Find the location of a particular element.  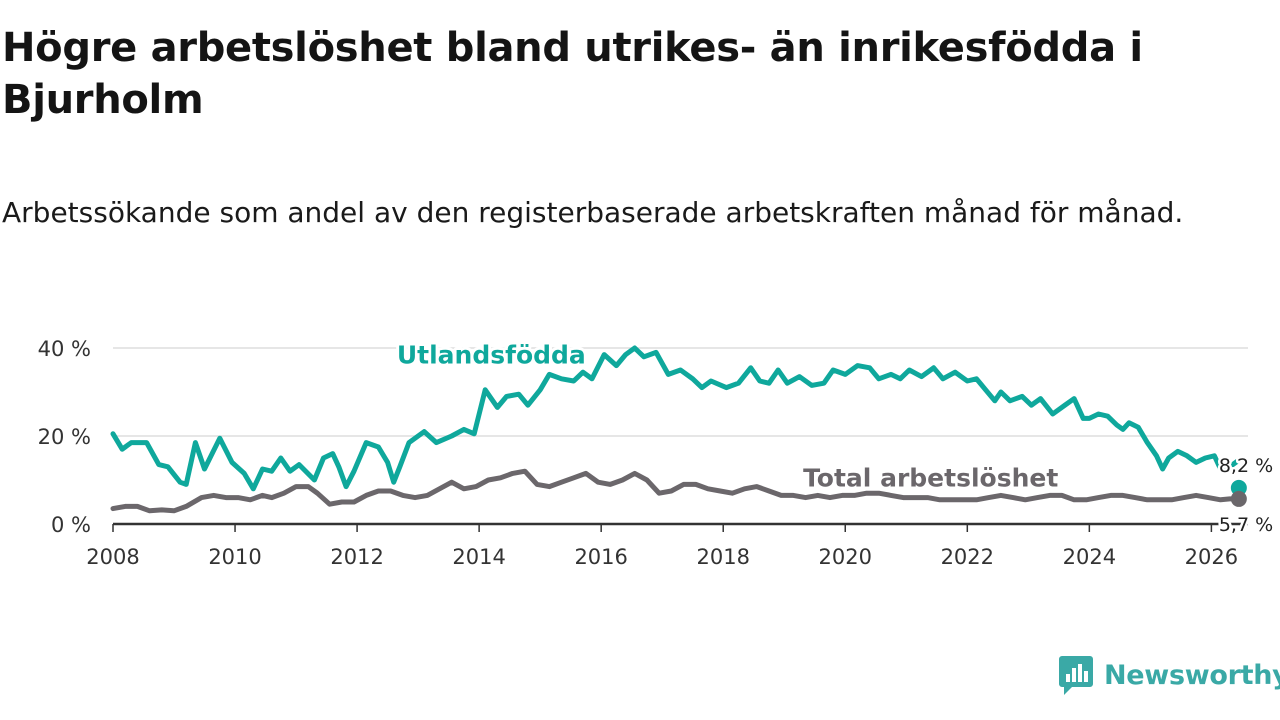

x-tick-label: 2016 is located at coordinates (600, 557).